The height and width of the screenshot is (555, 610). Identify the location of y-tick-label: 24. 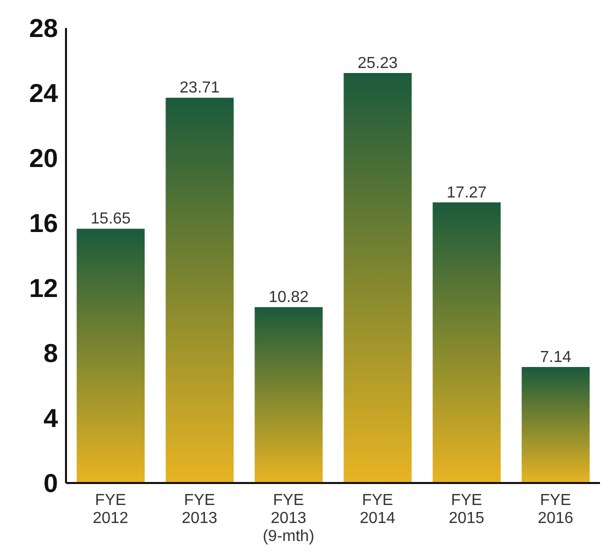
(44, 93).